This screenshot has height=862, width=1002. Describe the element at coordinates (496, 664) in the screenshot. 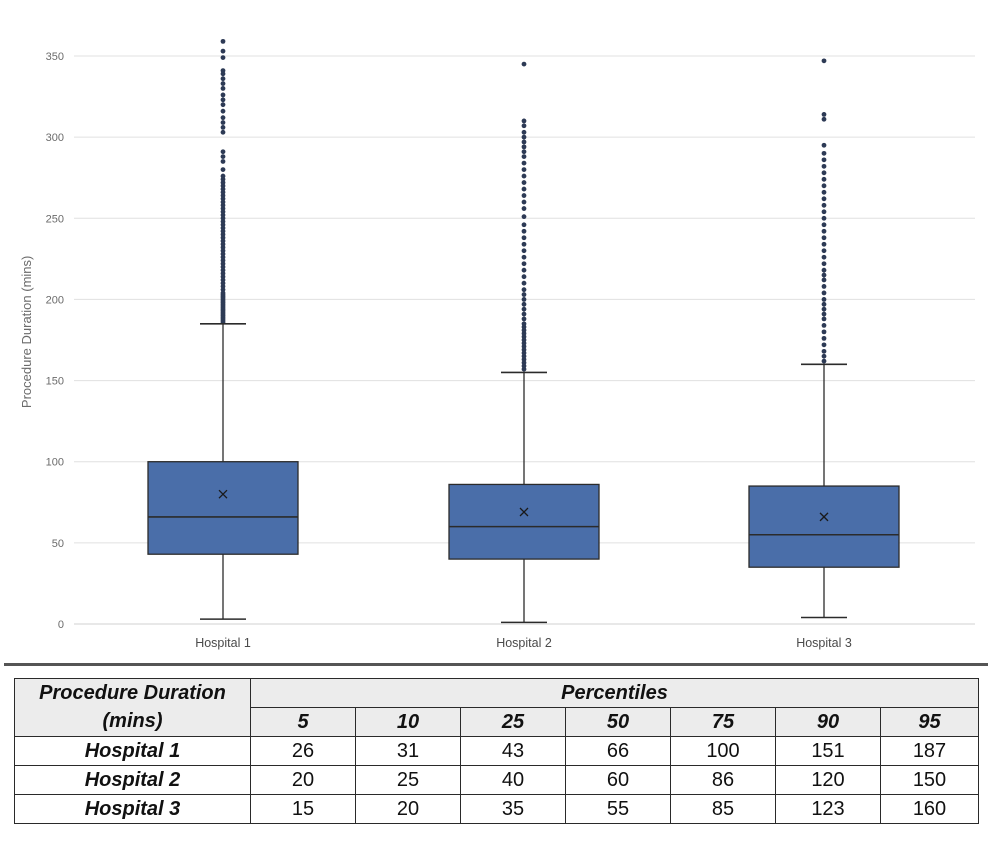

I see `section-divider` at that location.